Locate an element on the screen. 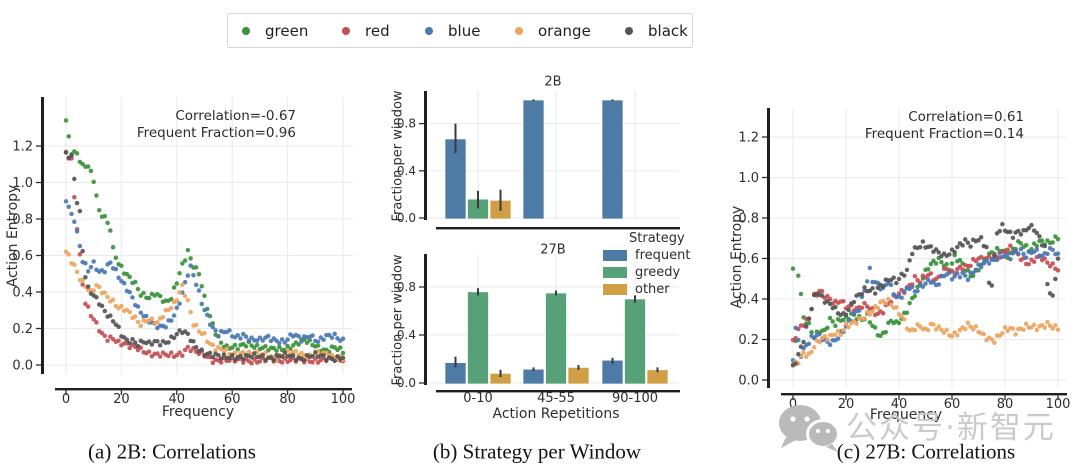 This screenshot has height=473, width=1080. bar_27b-x-axis is located at coordinates (558, 391).